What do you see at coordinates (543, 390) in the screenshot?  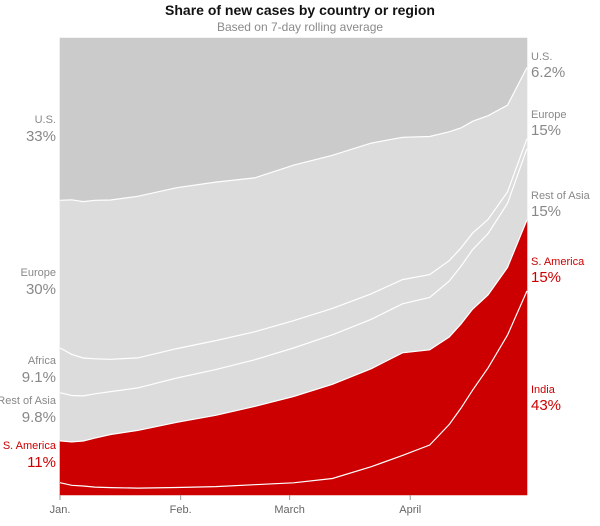 I see `end-label-india: India` at bounding box center [543, 390].